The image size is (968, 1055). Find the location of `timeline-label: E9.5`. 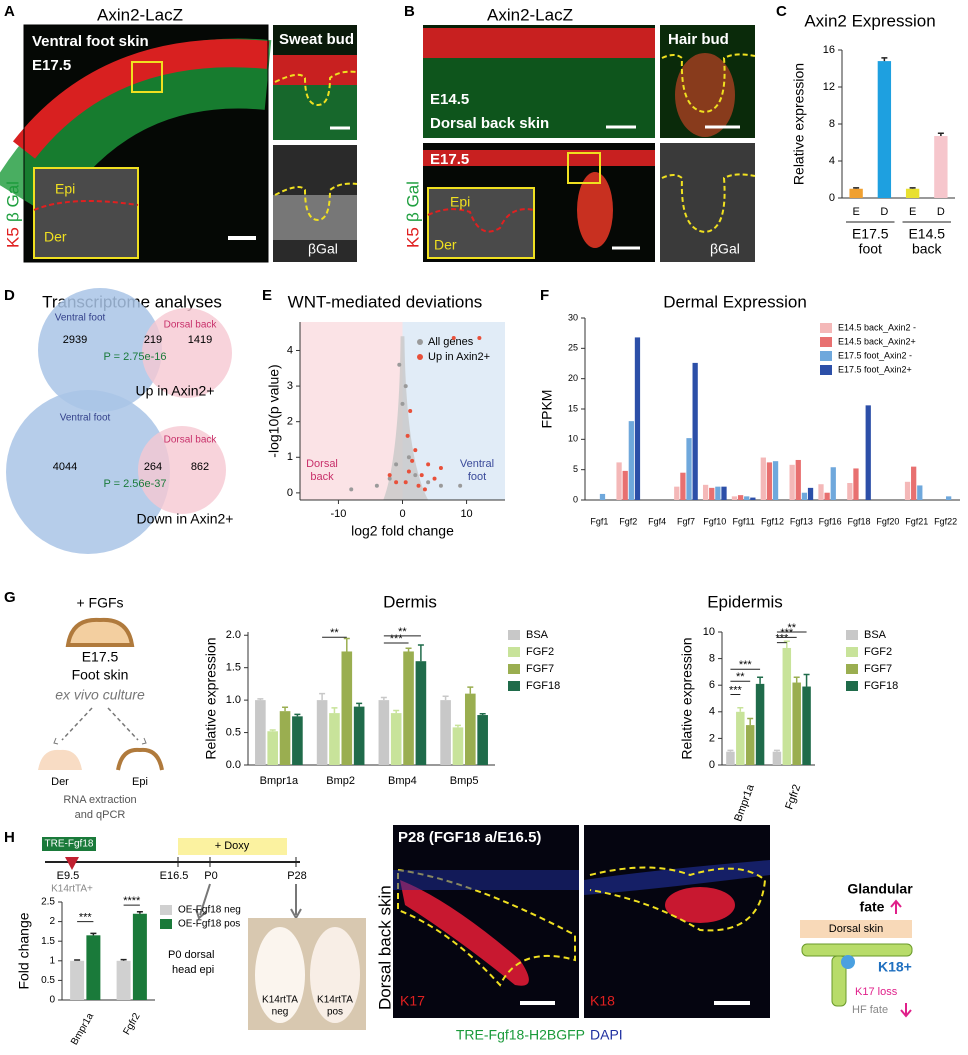

timeline-label: E9.5 is located at coordinates (68, 876).